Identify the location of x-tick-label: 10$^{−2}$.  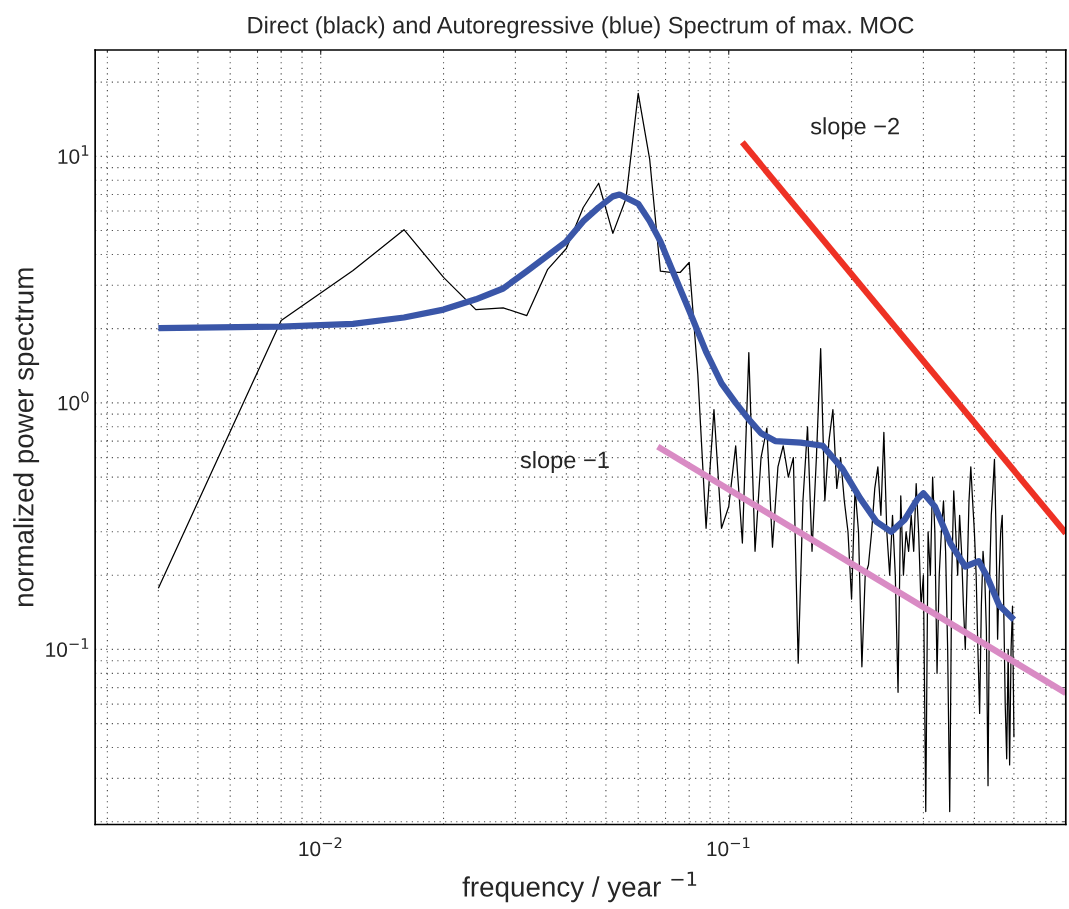
(320, 847).